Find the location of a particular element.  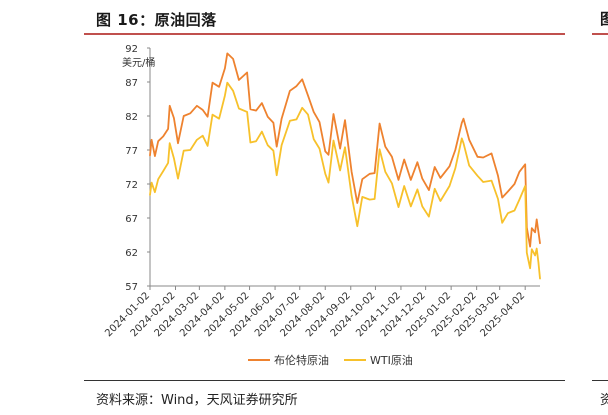

adjacent-source-fragment: 资 is located at coordinates (604, 400).